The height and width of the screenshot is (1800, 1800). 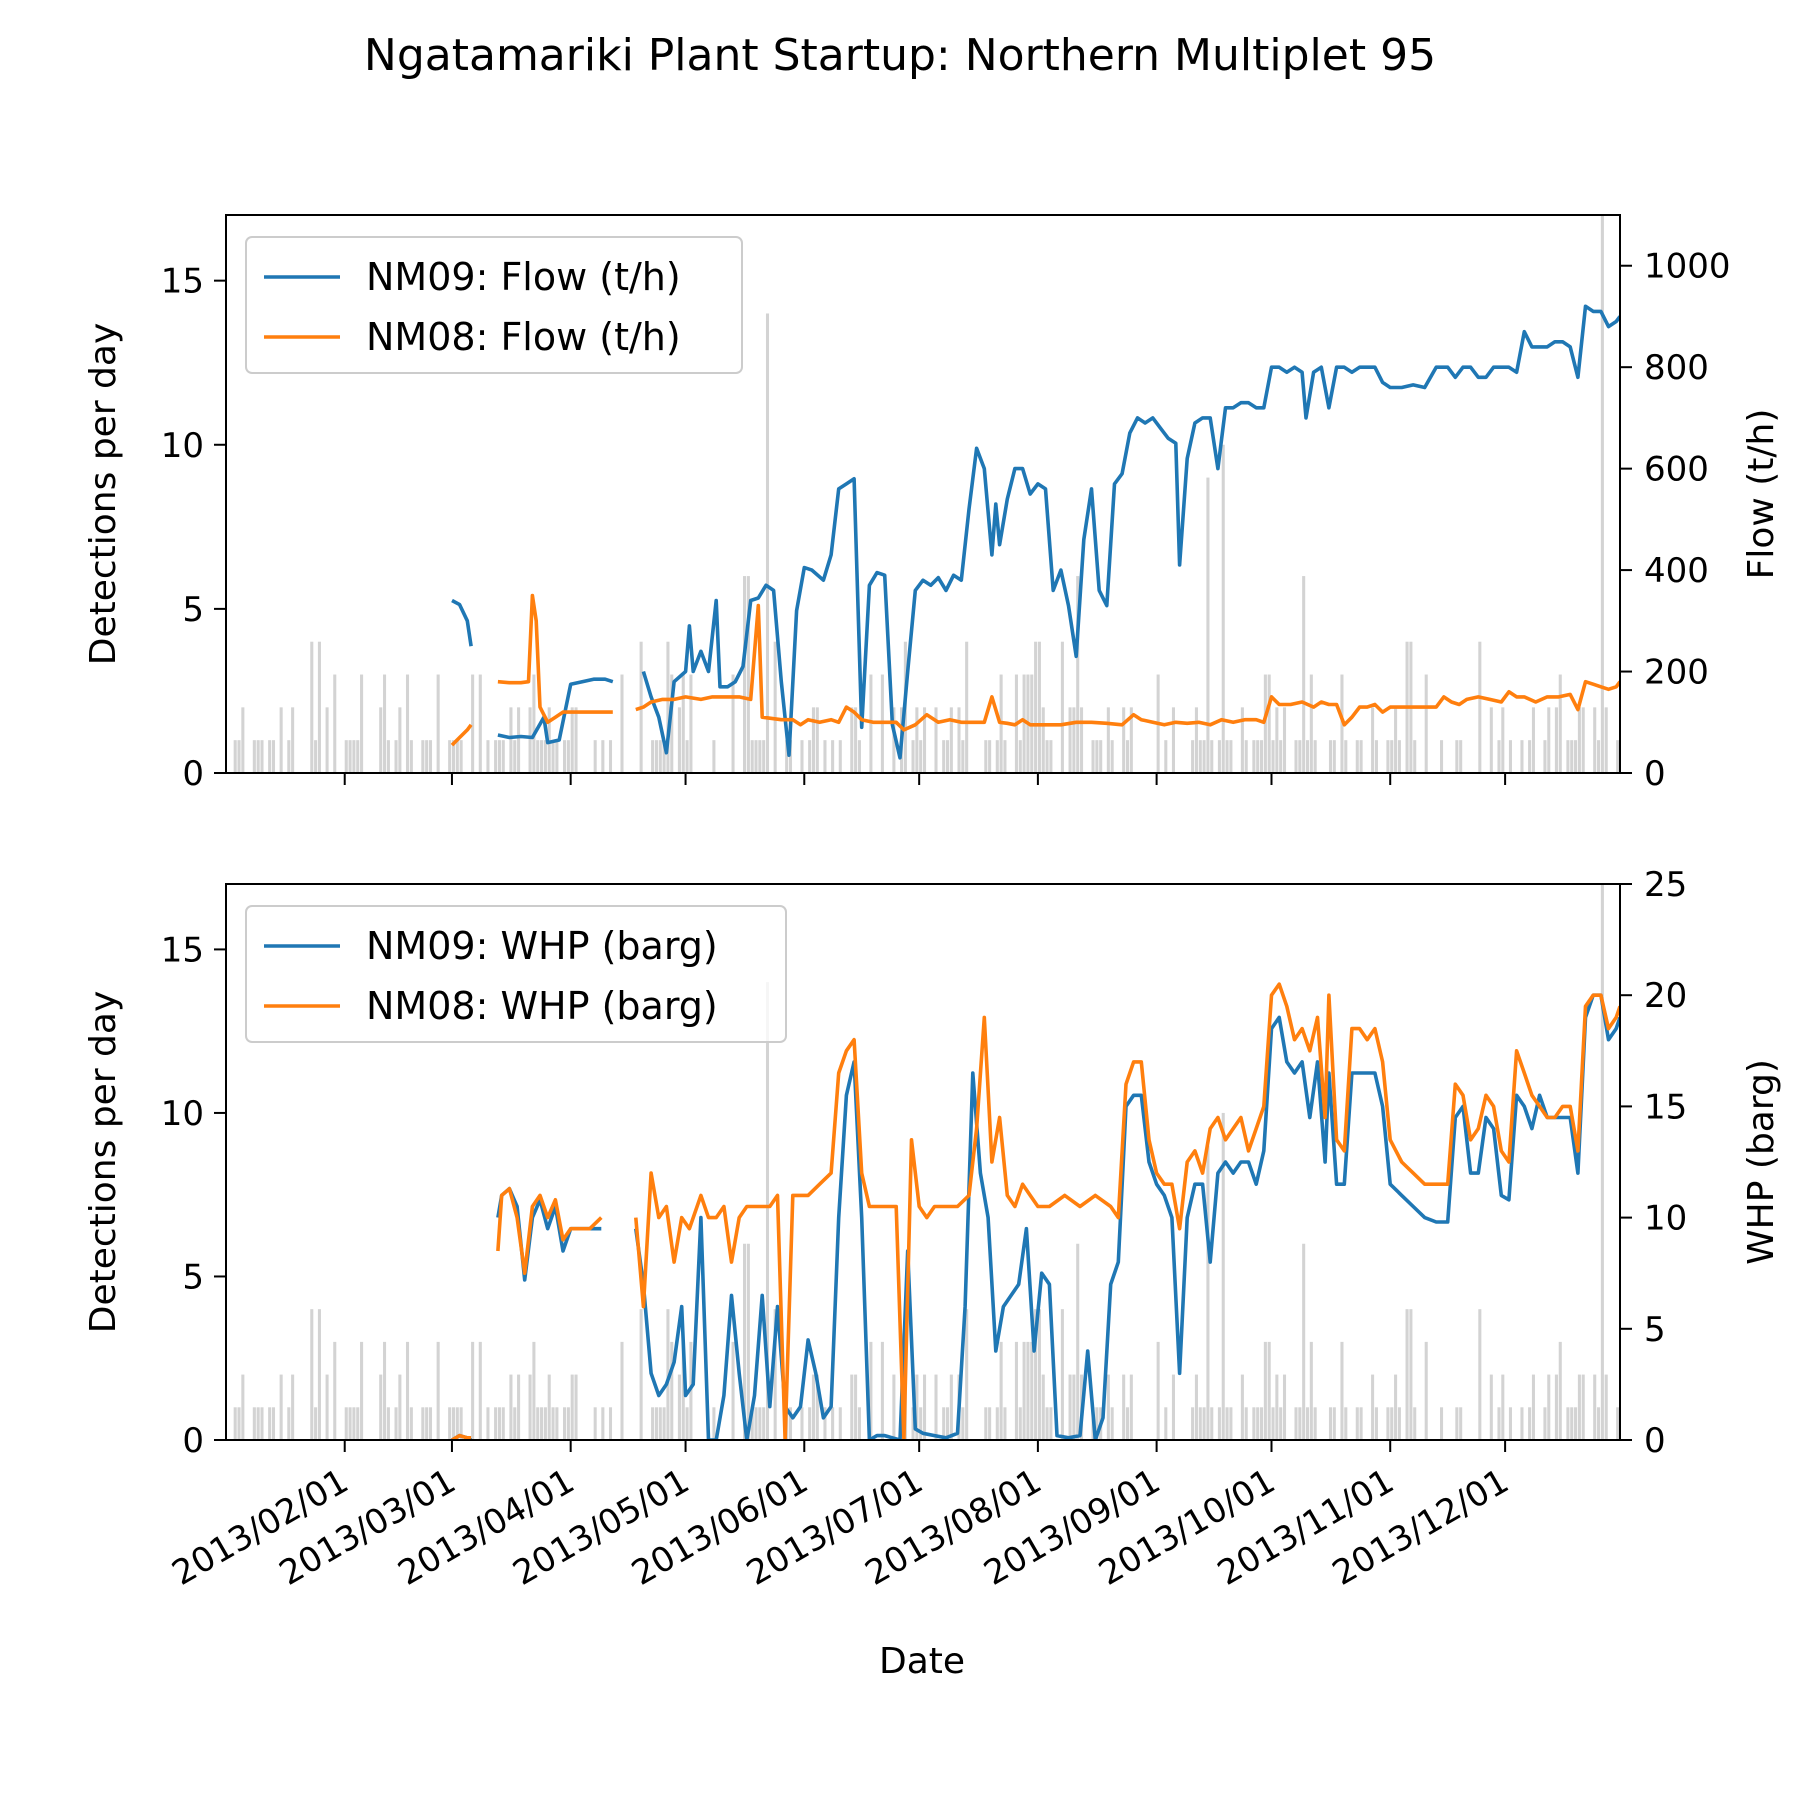 What do you see at coordinates (1655, 1330) in the screenshot?
I see `right-tick-label: 5` at bounding box center [1655, 1330].